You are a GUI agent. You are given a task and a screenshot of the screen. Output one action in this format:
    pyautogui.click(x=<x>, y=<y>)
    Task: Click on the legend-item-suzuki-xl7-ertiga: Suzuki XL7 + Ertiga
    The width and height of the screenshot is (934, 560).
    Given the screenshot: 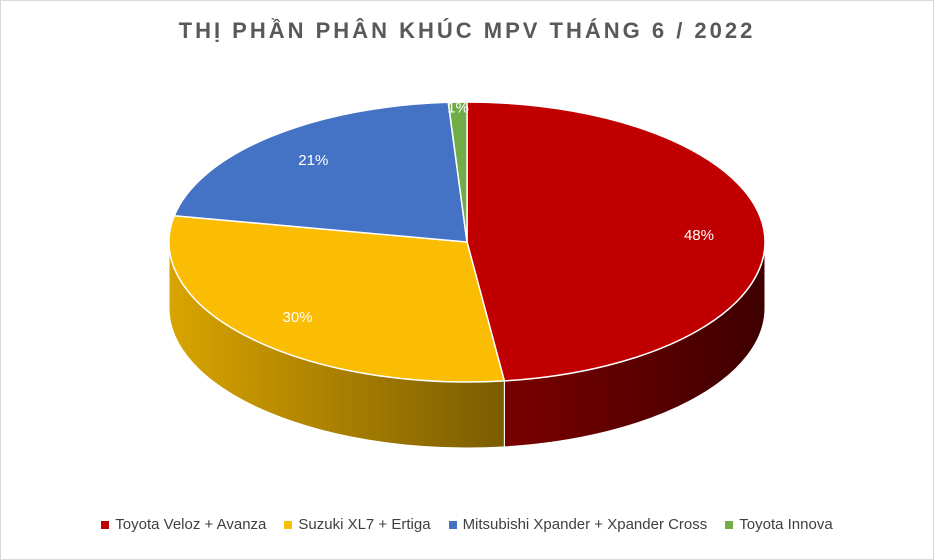 What is the action you would take?
    pyautogui.click(x=357, y=524)
    